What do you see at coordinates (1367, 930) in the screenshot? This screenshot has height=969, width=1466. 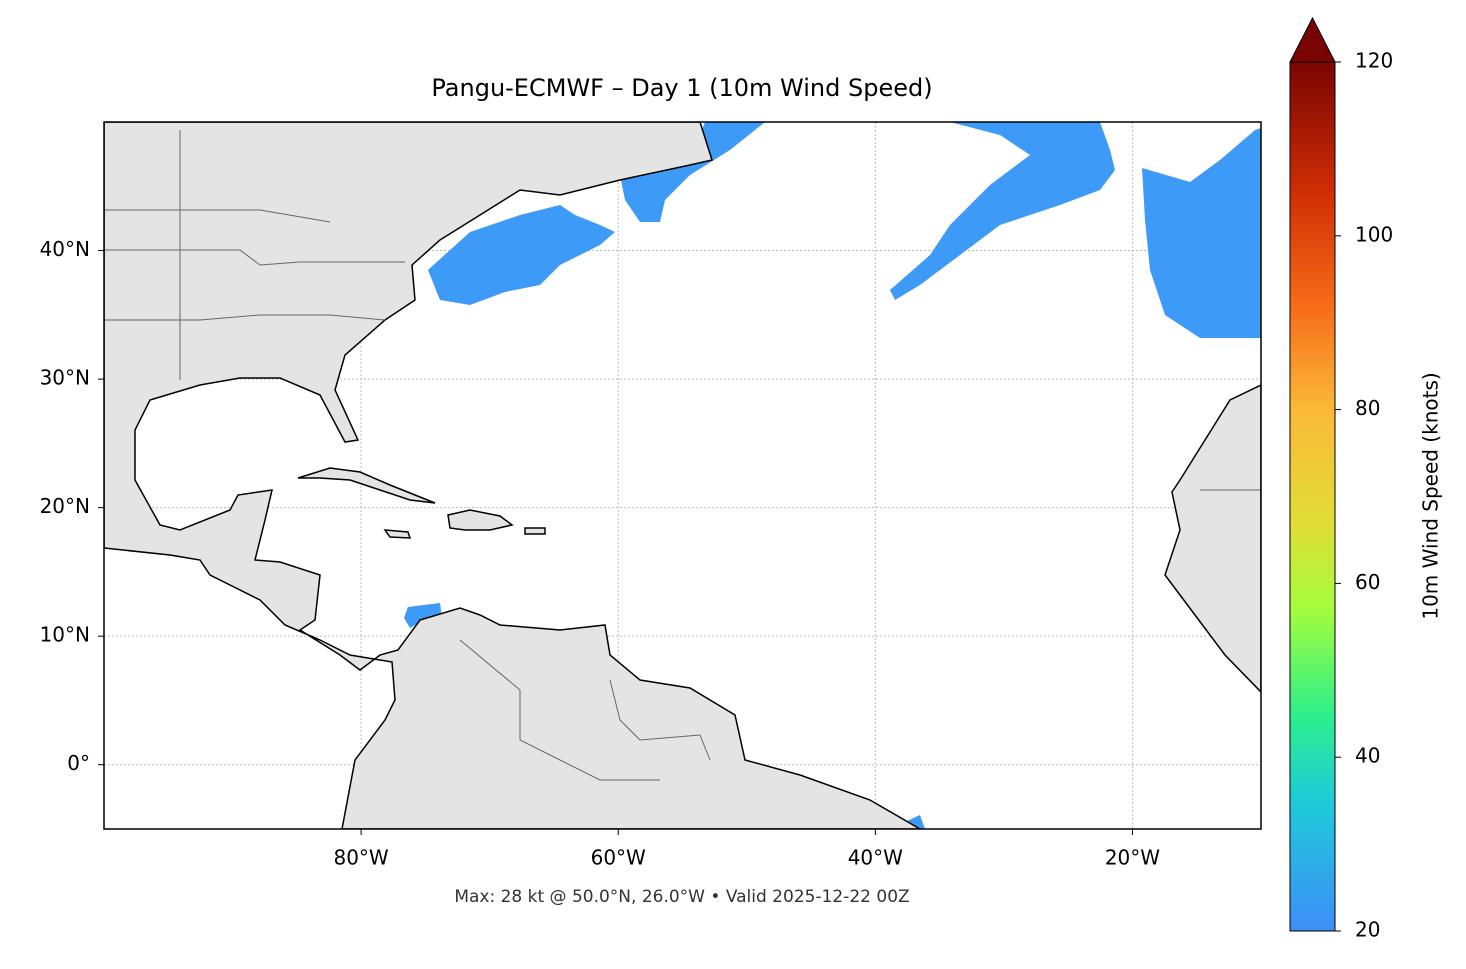 I see `colorbar-tick-label: 20` at bounding box center [1367, 930].